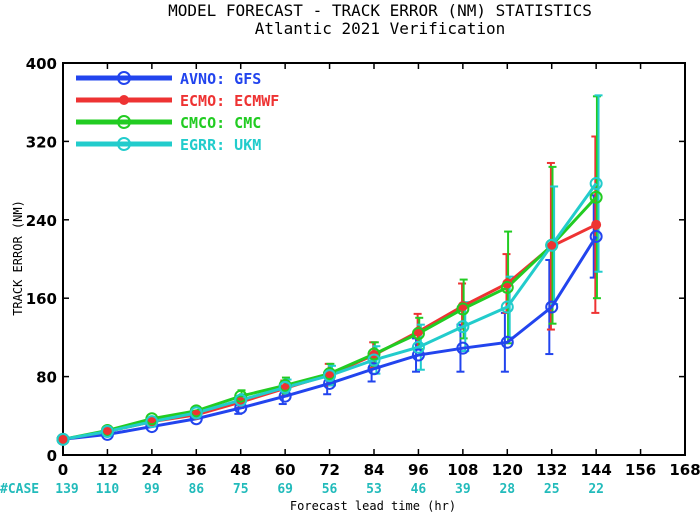 This screenshot has width=700, height=514. Describe the element at coordinates (124, 122) in the screenshot. I see `legend-marker-cmc` at that location.